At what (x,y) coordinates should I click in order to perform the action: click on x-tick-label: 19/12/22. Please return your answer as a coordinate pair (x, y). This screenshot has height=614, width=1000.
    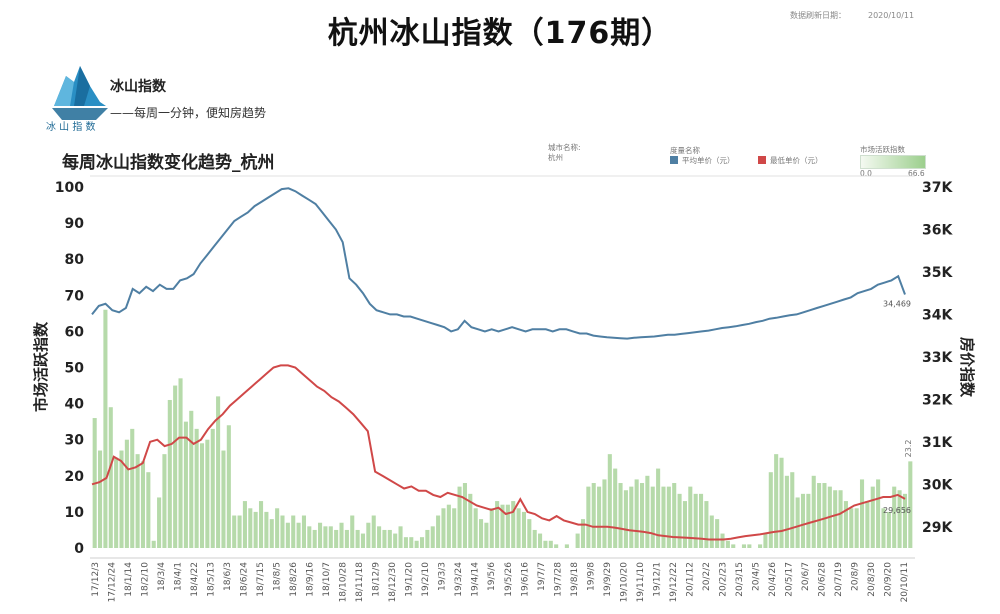
    Looking at the image, I should click on (674, 582).